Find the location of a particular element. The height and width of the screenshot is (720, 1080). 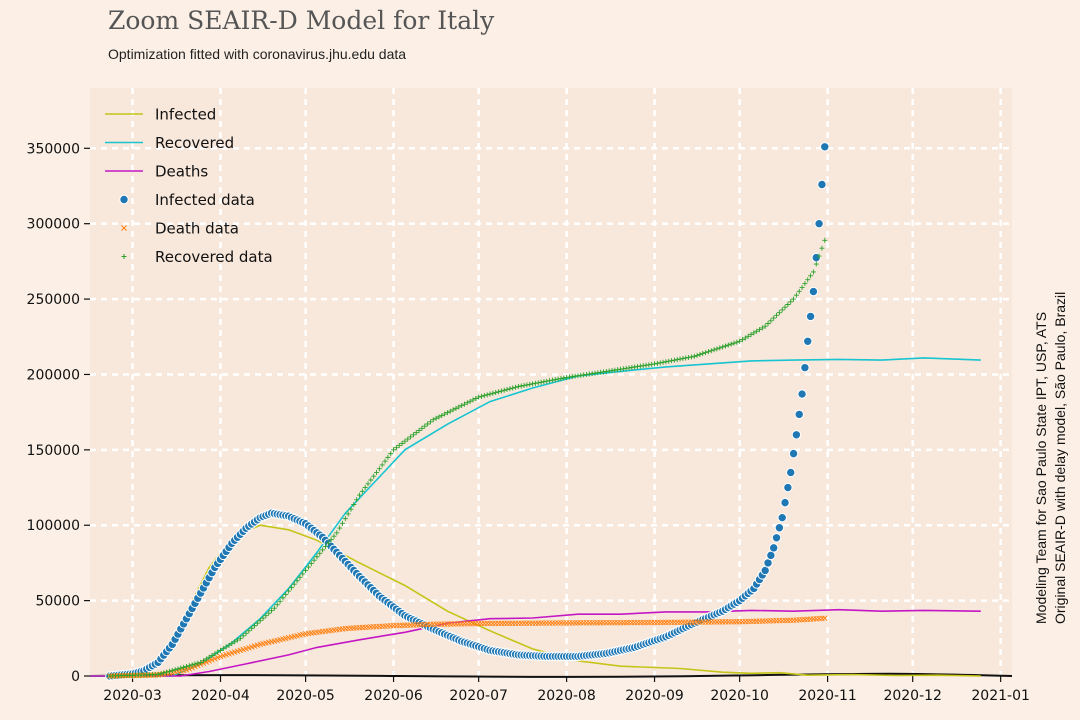

y-tick-label: 300000 is located at coordinates (53, 225).